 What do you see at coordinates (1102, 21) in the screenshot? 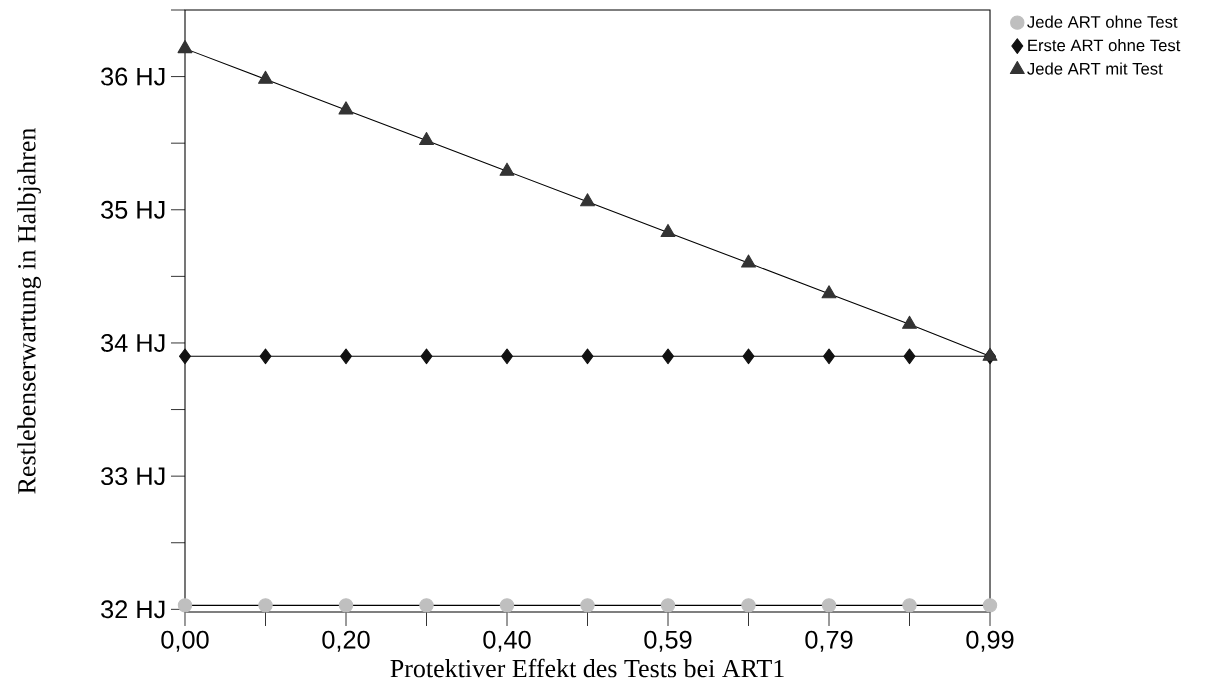
I see `legend-label: Jede ART ohne Test` at bounding box center [1102, 21].